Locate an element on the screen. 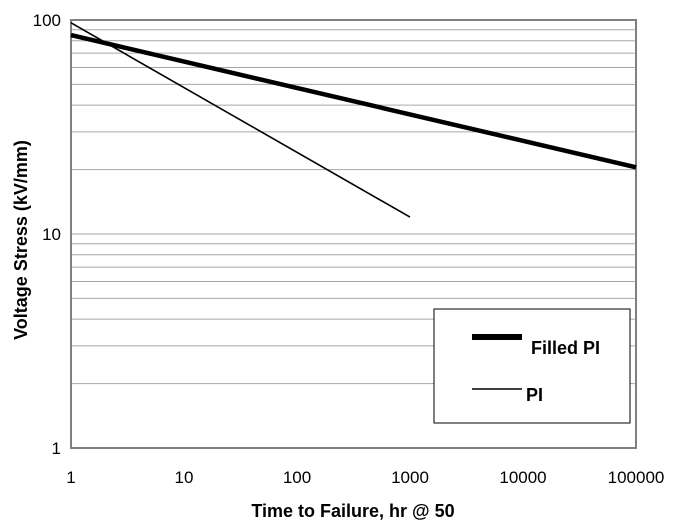  y-axis-title: Voltage Stress (kV/mm) is located at coordinates (21, 240).